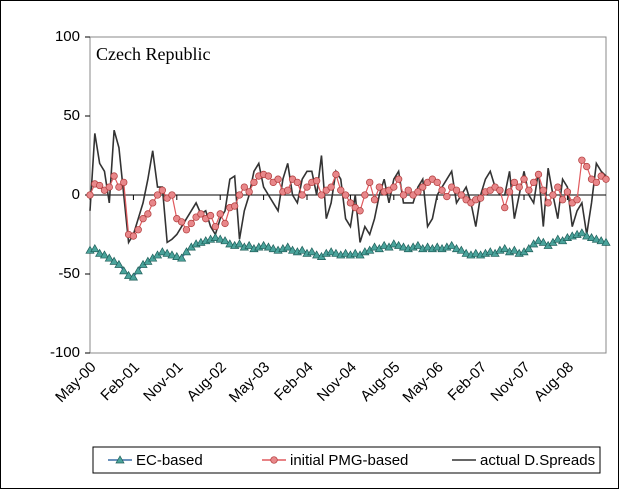 The image size is (619, 489). Describe the element at coordinates (69, 273) in the screenshot. I see `y-tick-label: -50` at that location.